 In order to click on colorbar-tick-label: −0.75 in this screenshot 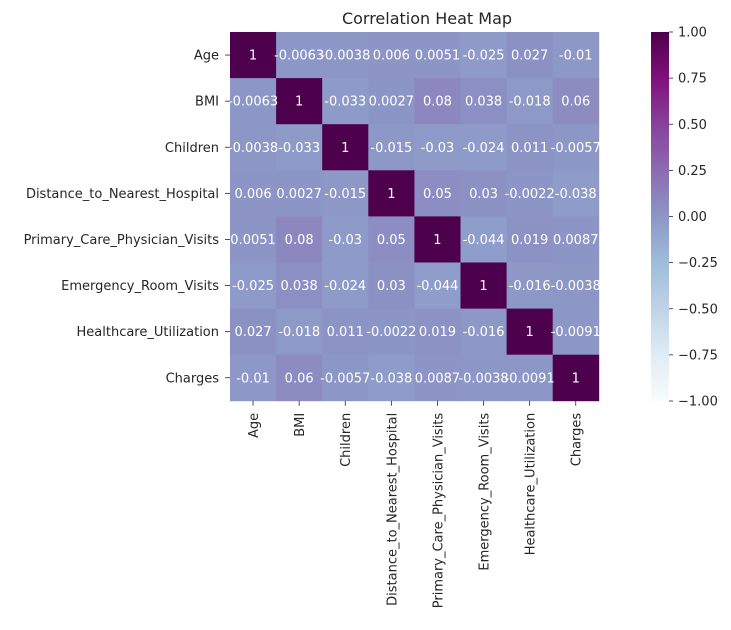, I will do `click(698, 355)`.